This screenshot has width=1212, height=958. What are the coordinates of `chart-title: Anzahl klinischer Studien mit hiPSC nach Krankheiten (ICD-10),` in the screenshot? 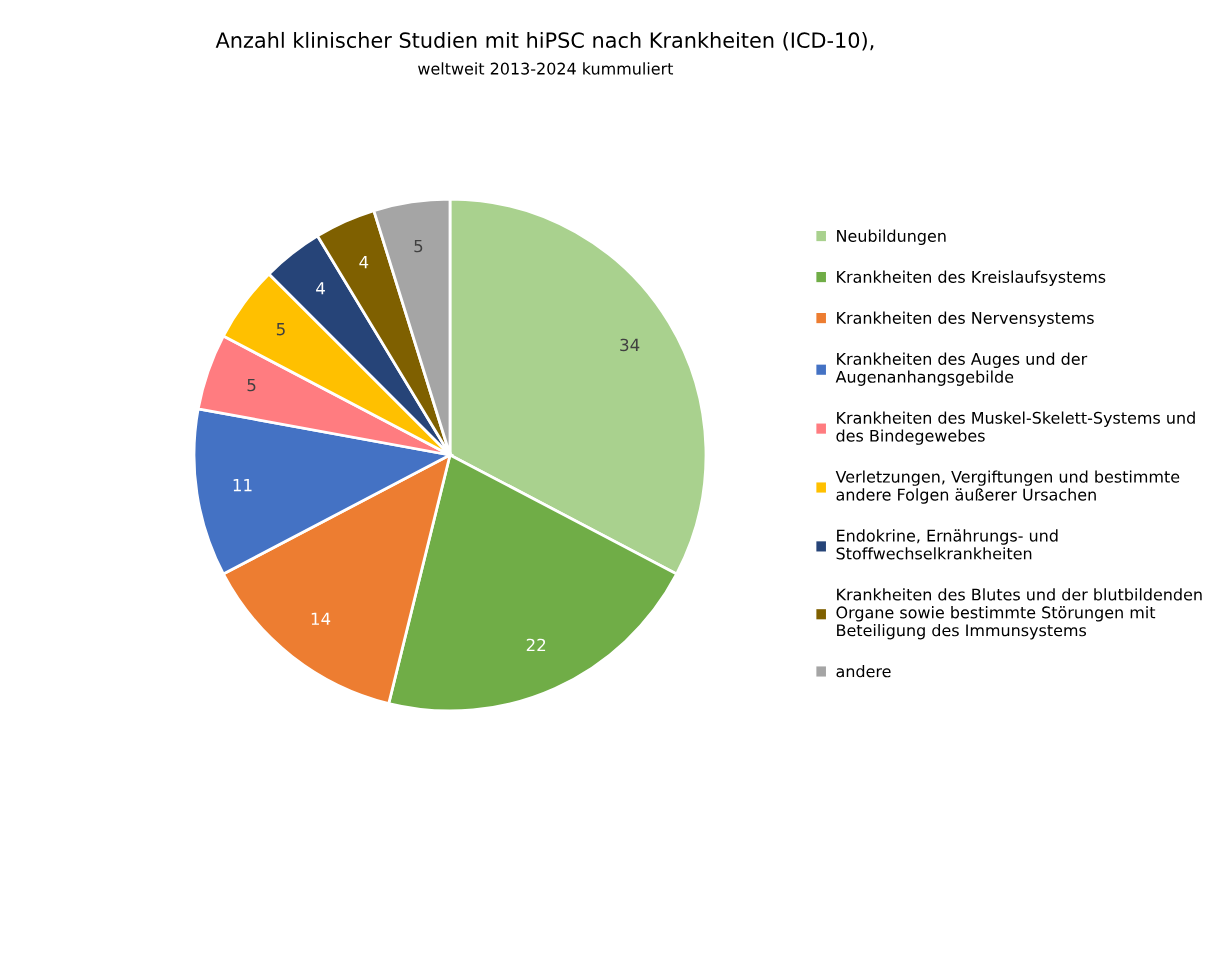 It's located at (544, 41).